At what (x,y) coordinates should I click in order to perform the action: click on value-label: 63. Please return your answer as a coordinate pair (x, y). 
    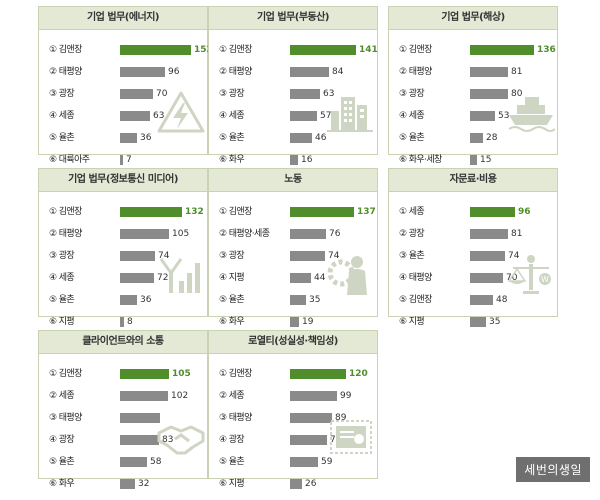
    Looking at the image, I should click on (329, 94).